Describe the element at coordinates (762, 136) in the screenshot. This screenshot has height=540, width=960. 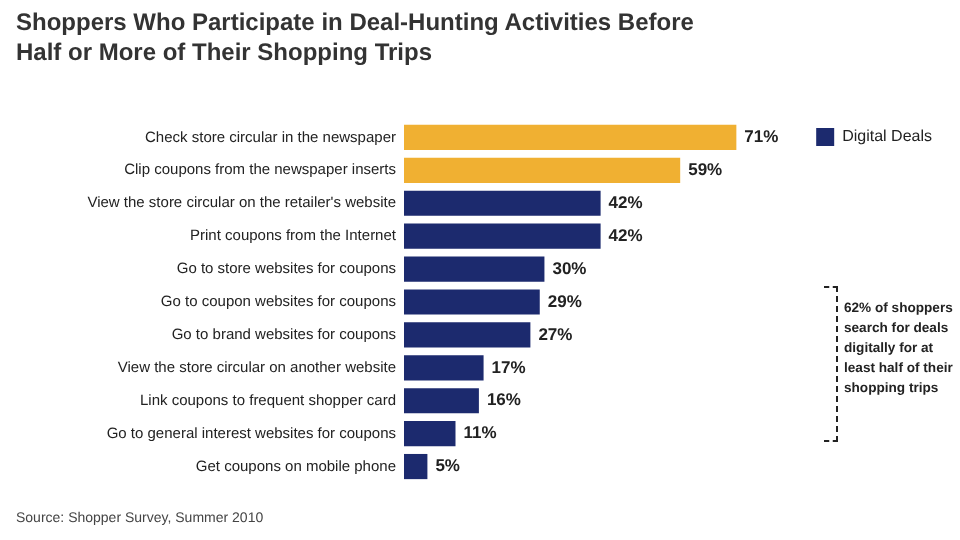
I see `data-label: 71%` at that location.